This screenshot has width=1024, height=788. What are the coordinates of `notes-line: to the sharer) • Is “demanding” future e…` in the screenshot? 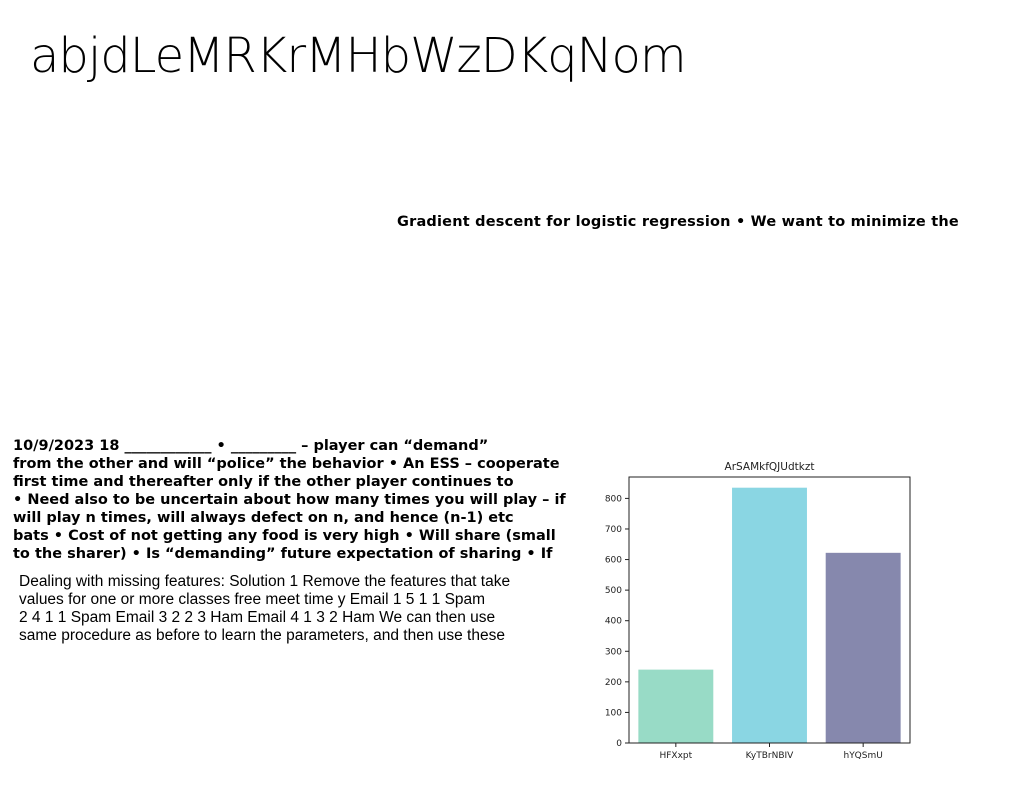 It's located at (283, 554).